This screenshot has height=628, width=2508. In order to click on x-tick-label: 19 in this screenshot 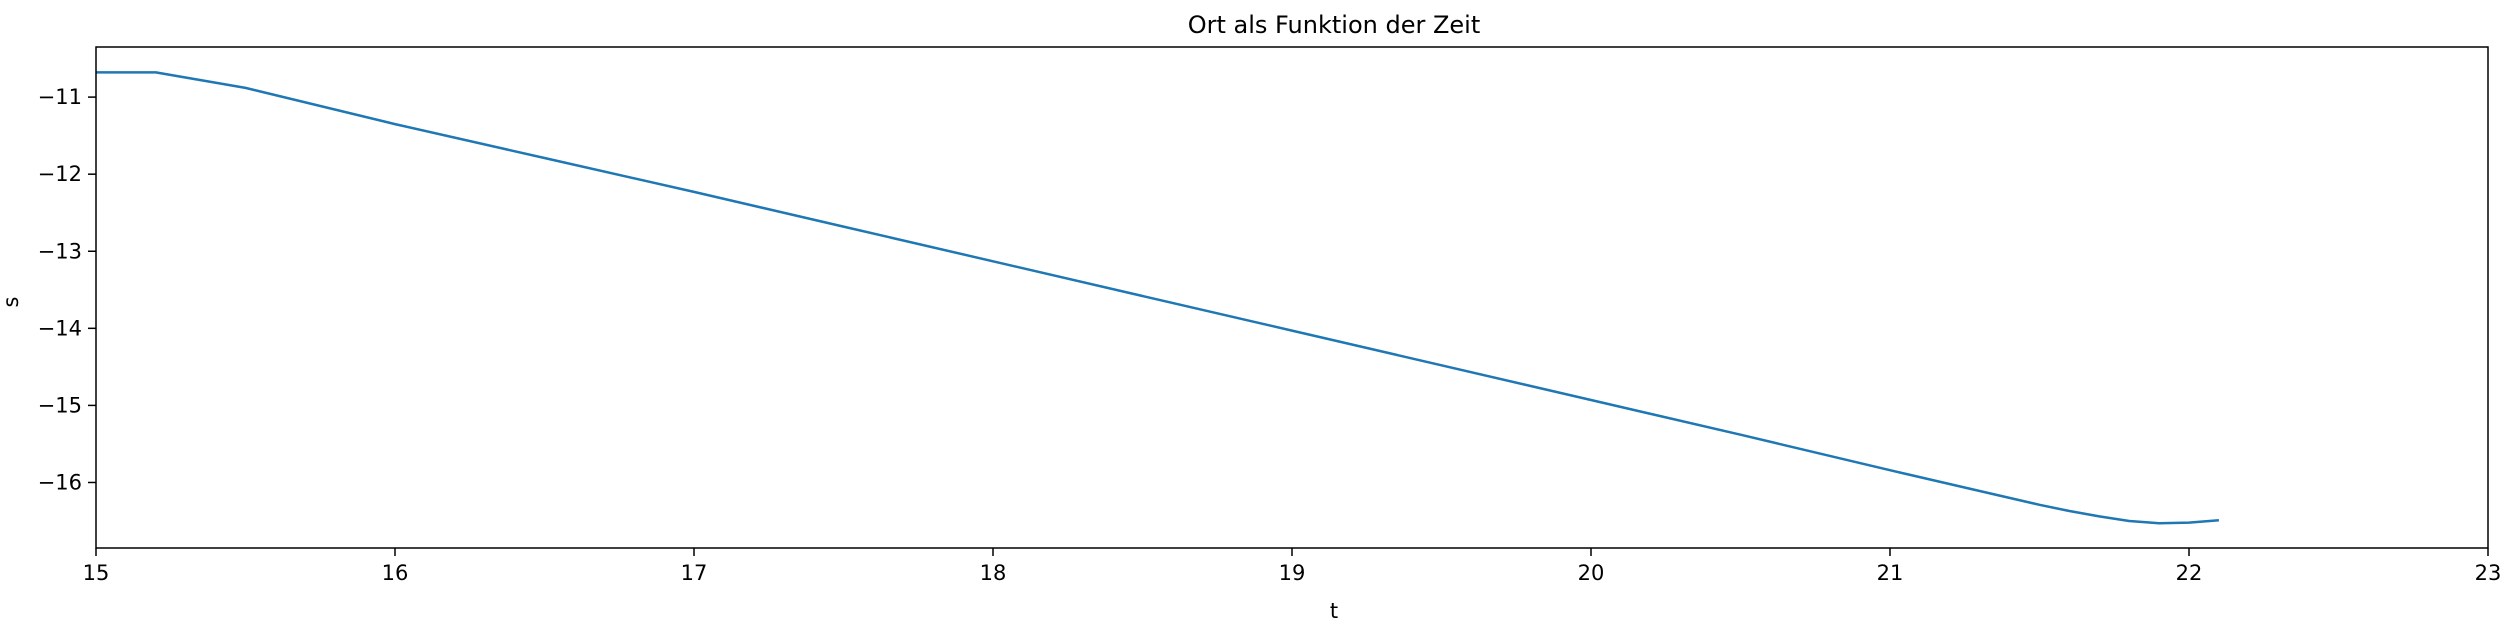, I will do `click(1292, 573)`.